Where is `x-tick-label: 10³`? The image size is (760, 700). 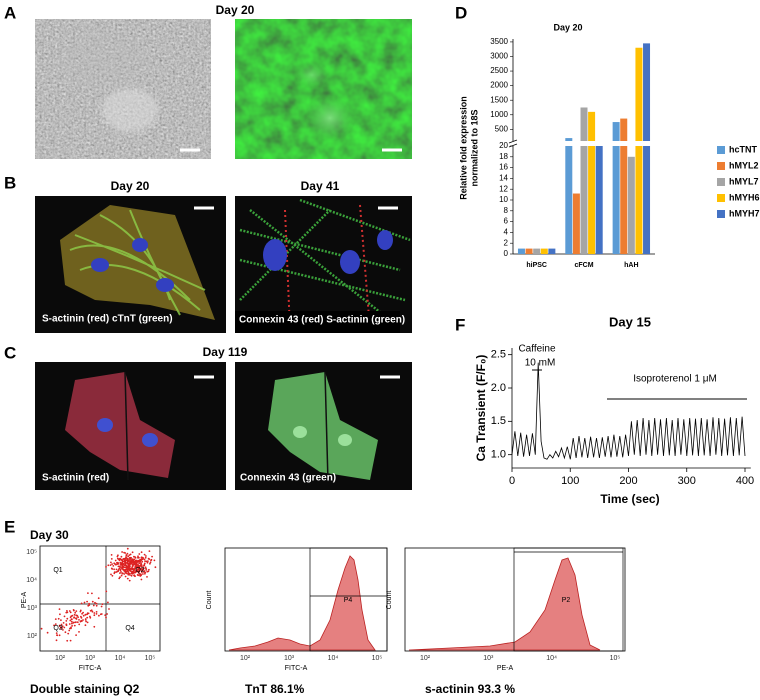 x-tick-label: 10³ is located at coordinates (289, 658).